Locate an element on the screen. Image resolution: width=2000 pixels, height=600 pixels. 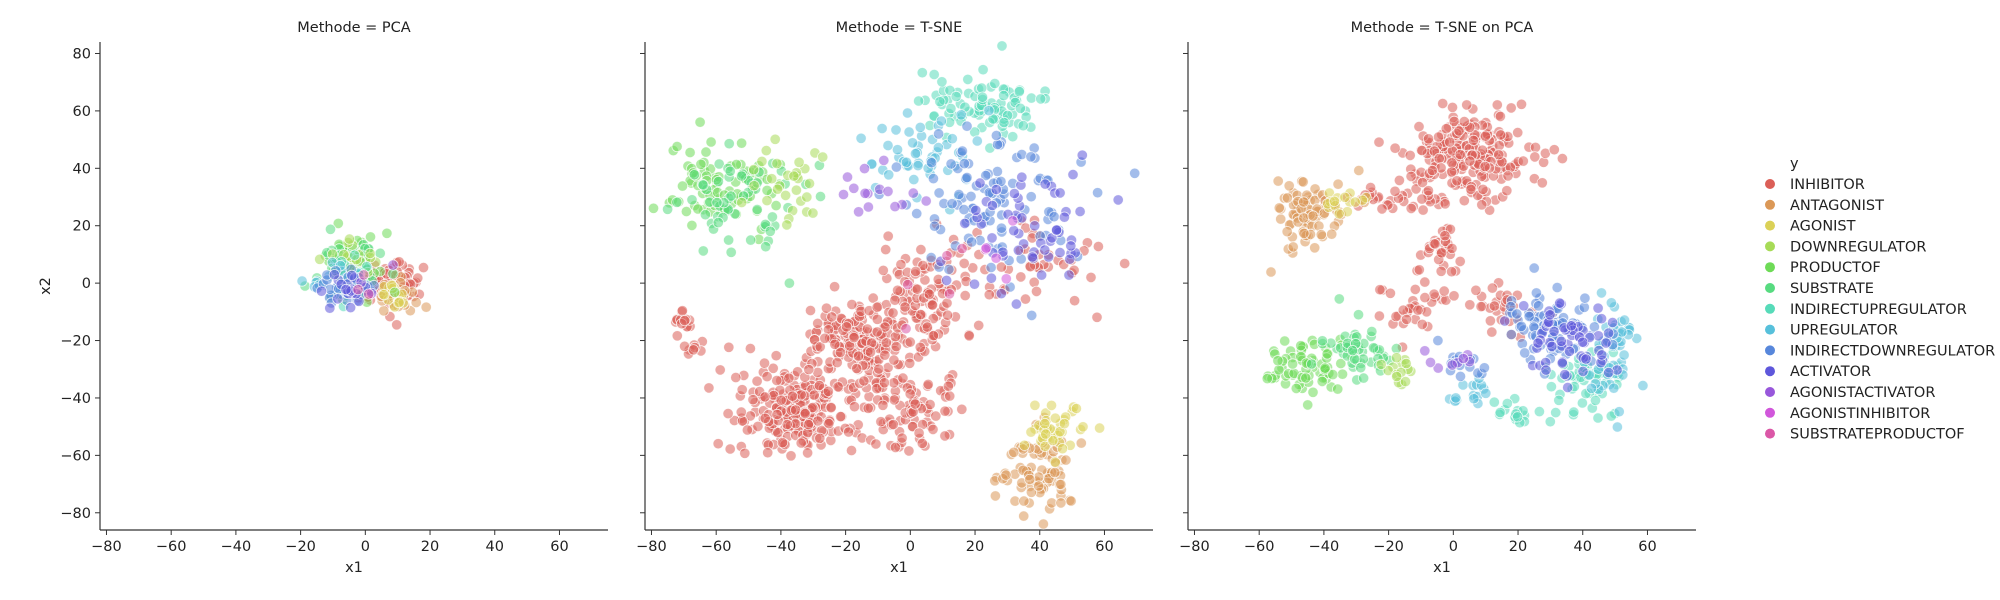
legend-entry-label: UPREGULATOR is located at coordinates (1844, 331).